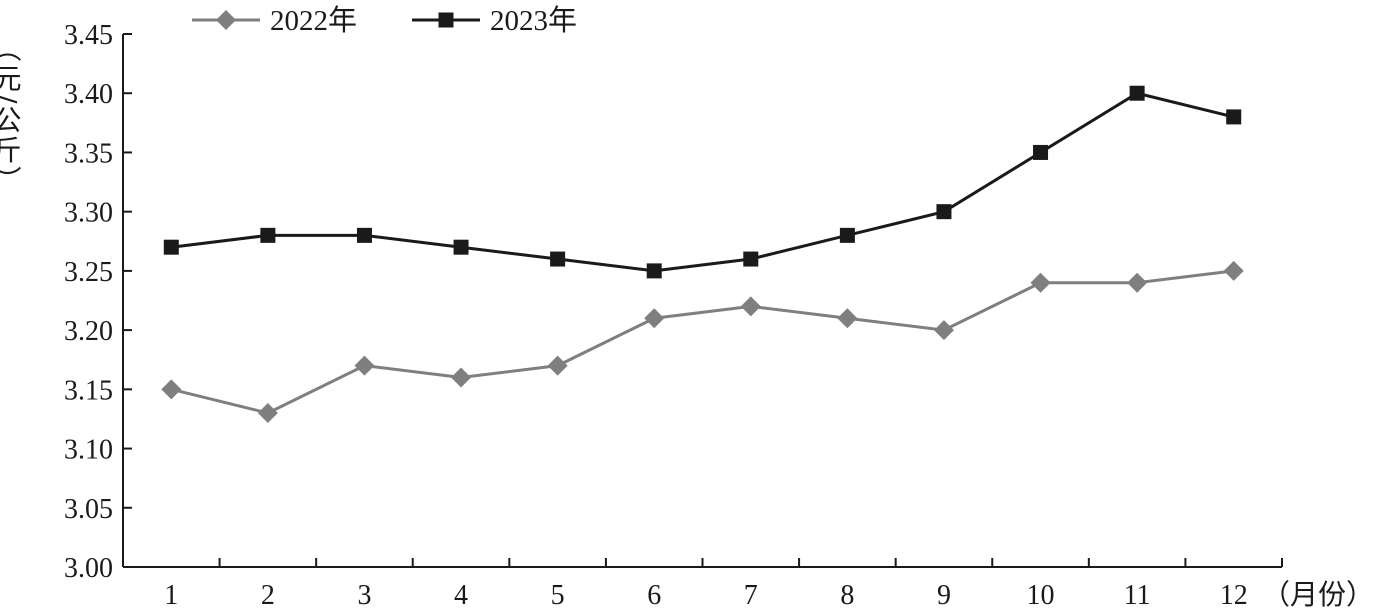  I want to click on x-tick-label: 1, so click(171, 595).